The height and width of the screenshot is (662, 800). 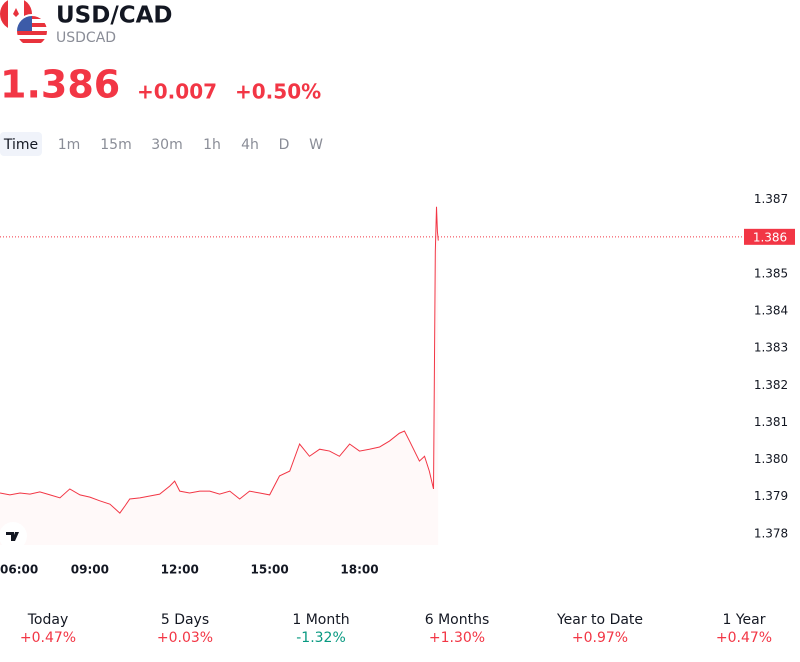 I want to click on period-label: Today, so click(x=48, y=620).